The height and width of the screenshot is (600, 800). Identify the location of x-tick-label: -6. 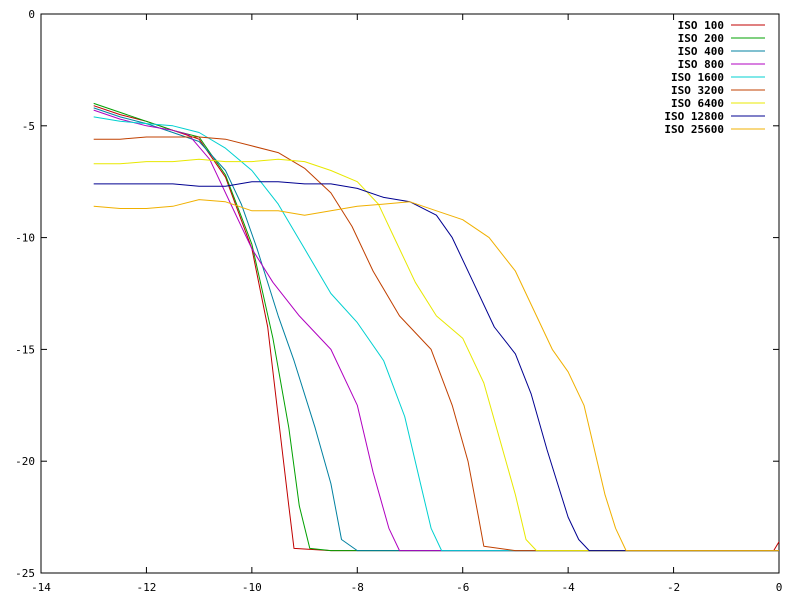
(462, 587).